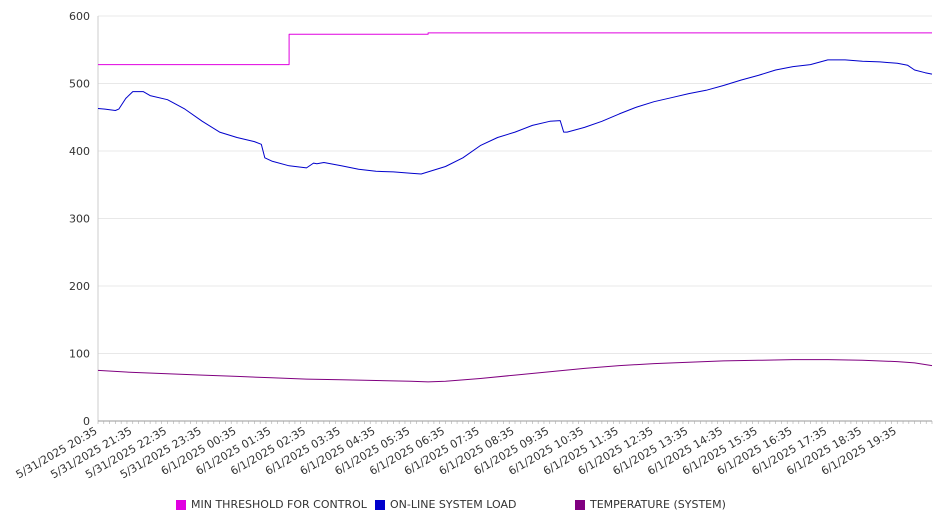 The height and width of the screenshot is (526, 946). What do you see at coordinates (580, 504) in the screenshot?
I see `legend-swatch-temperature` at bounding box center [580, 504].